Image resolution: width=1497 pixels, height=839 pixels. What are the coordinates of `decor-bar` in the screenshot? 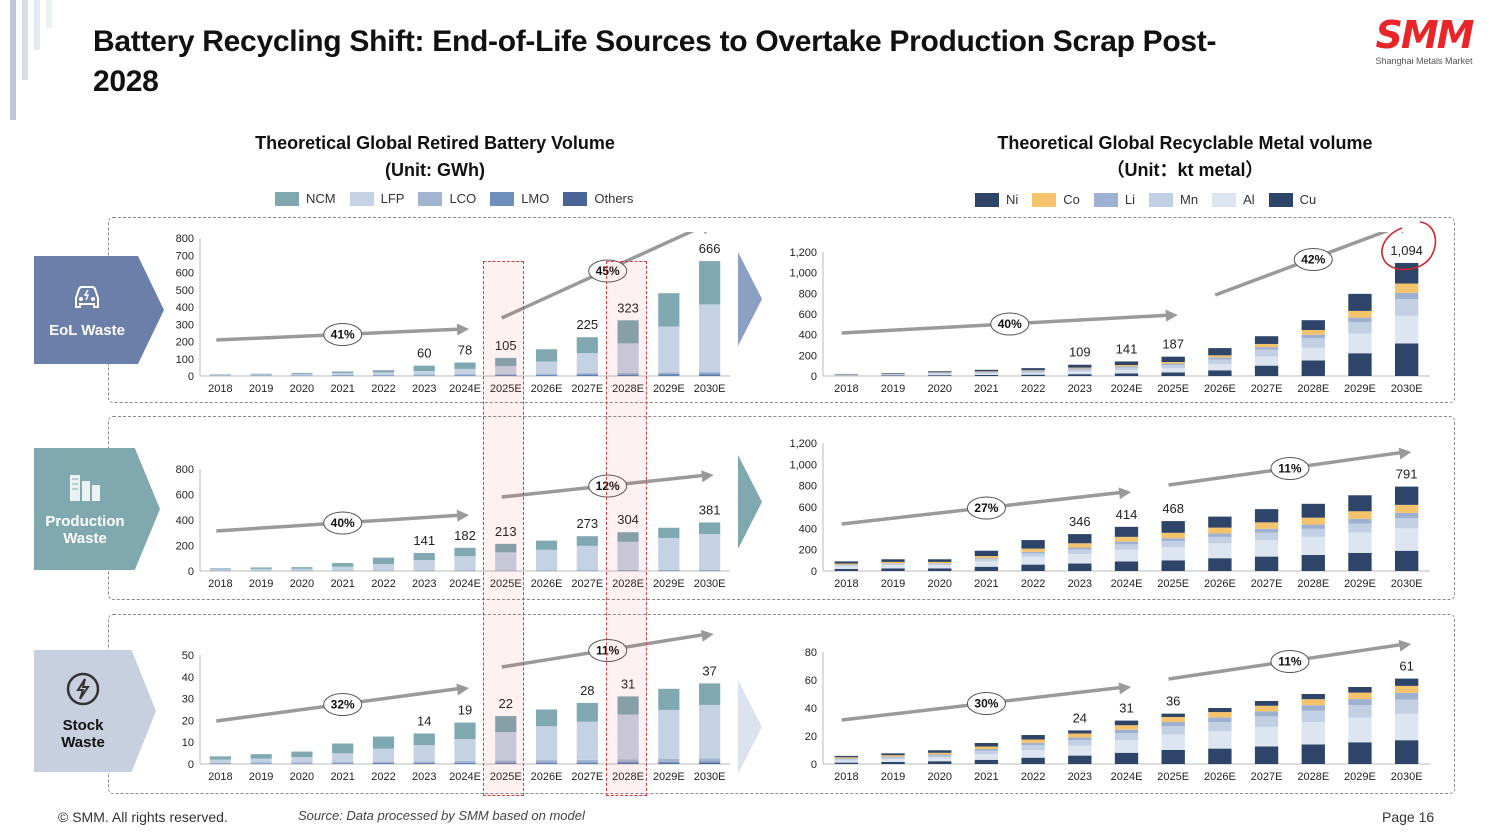 It's located at (37, 25).